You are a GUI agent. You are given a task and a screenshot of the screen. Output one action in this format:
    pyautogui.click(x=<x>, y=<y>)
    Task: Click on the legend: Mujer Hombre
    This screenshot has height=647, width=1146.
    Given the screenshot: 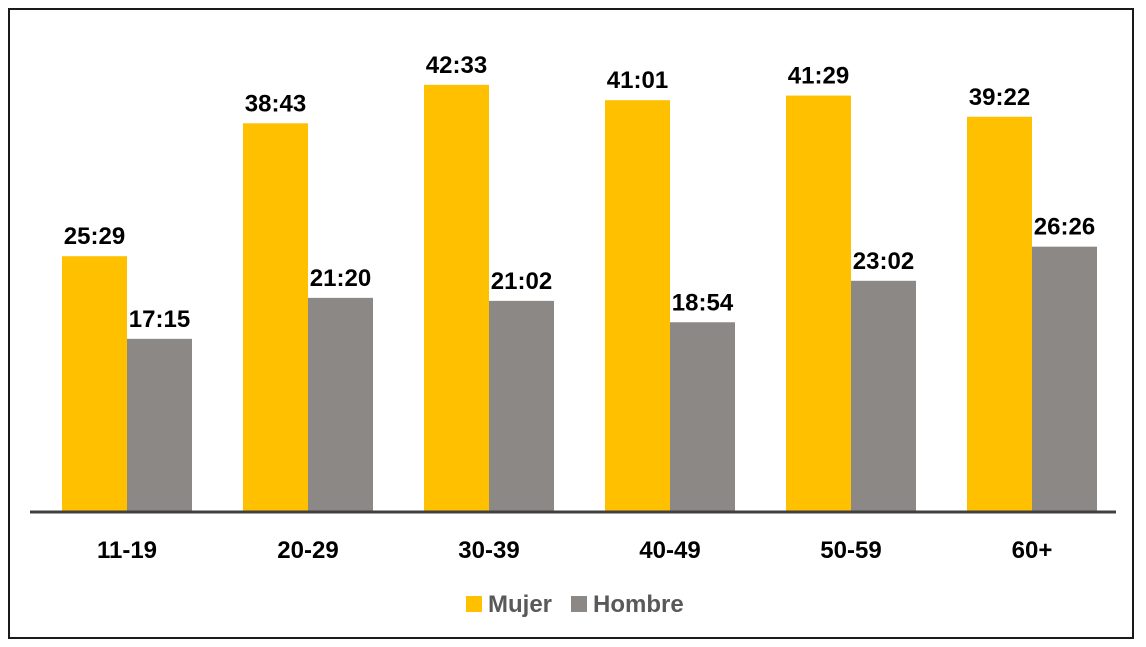 What is the action you would take?
    pyautogui.click(x=575, y=604)
    